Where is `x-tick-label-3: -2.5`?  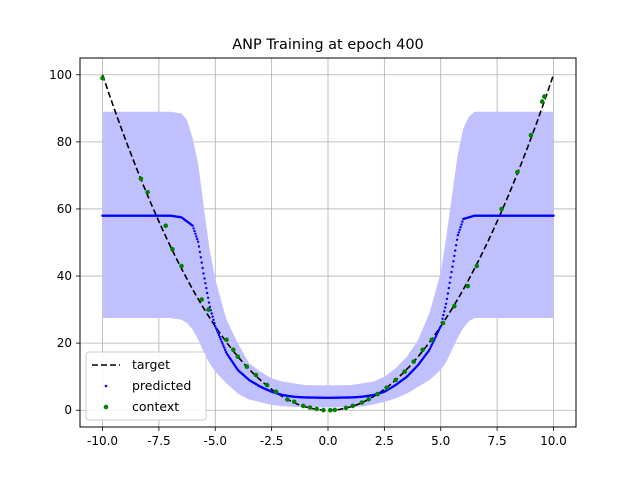
x-tick-label-3: -2.5 is located at coordinates (271, 441).